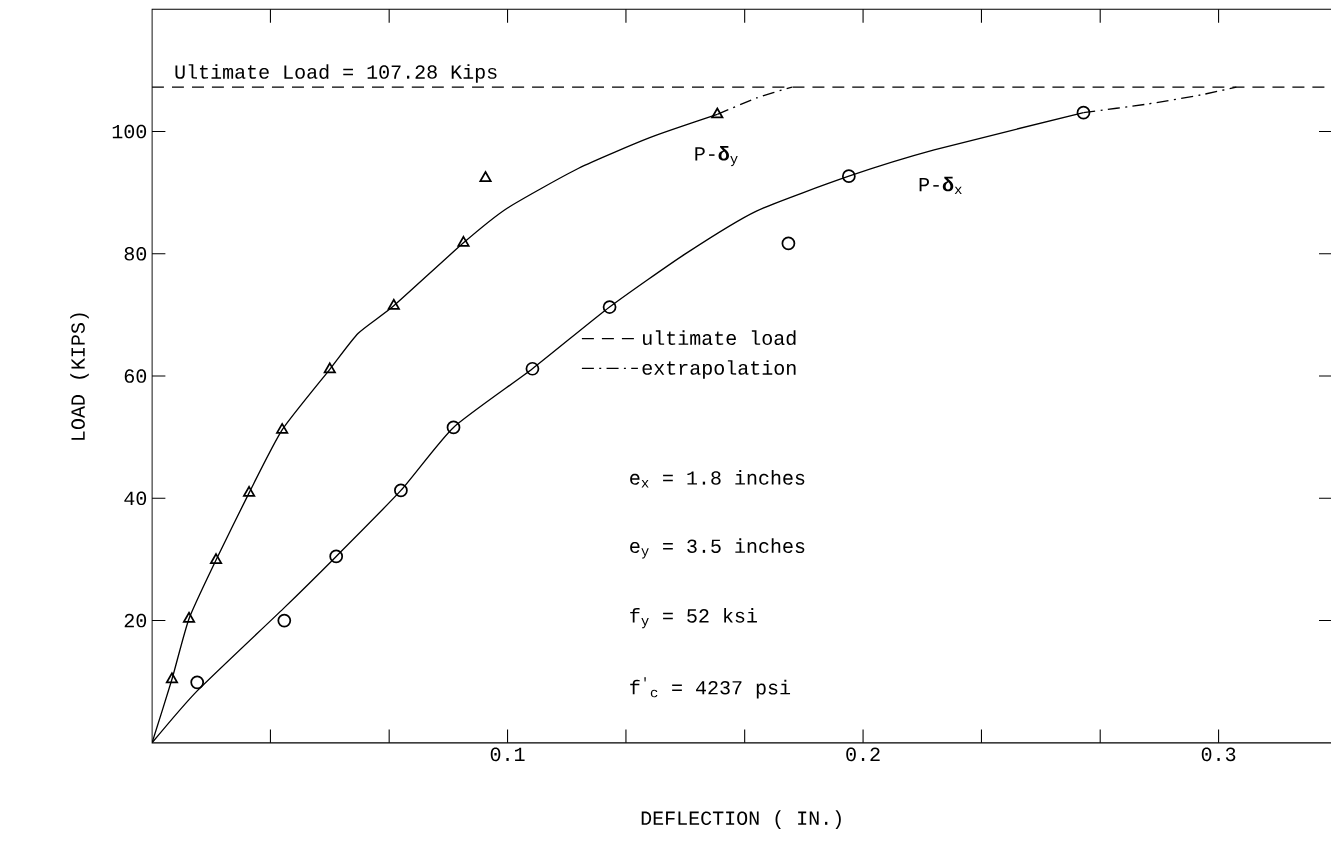 This screenshot has width=1331, height=867. What do you see at coordinates (129, 131) in the screenshot?
I see `y-tick-label: 100` at bounding box center [129, 131].